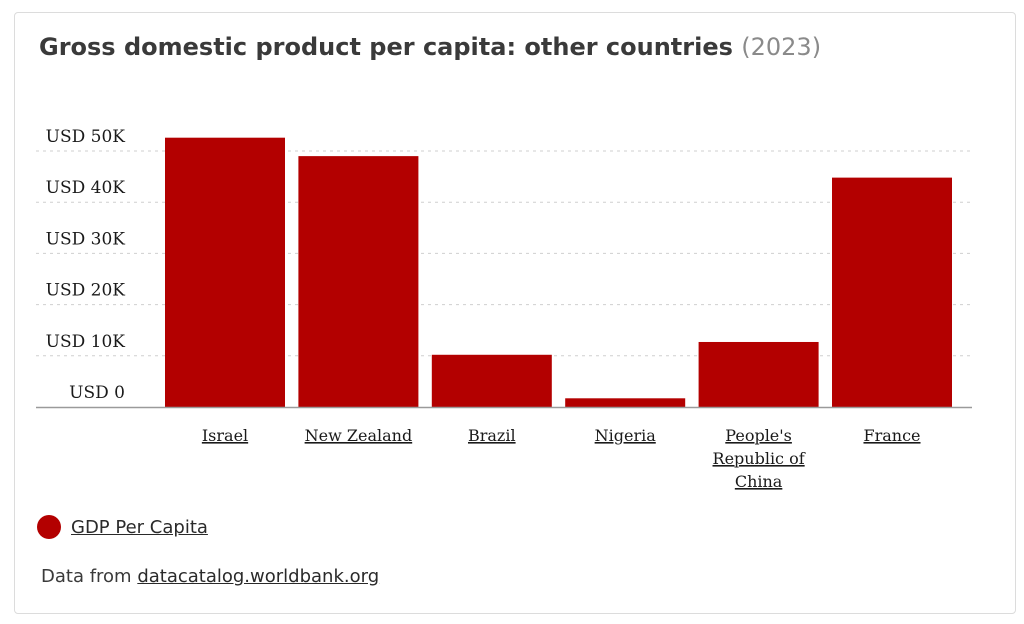 The height and width of the screenshot is (624, 1024). Describe the element at coordinates (49, 527) in the screenshot. I see `legend-swatch-icon` at that location.